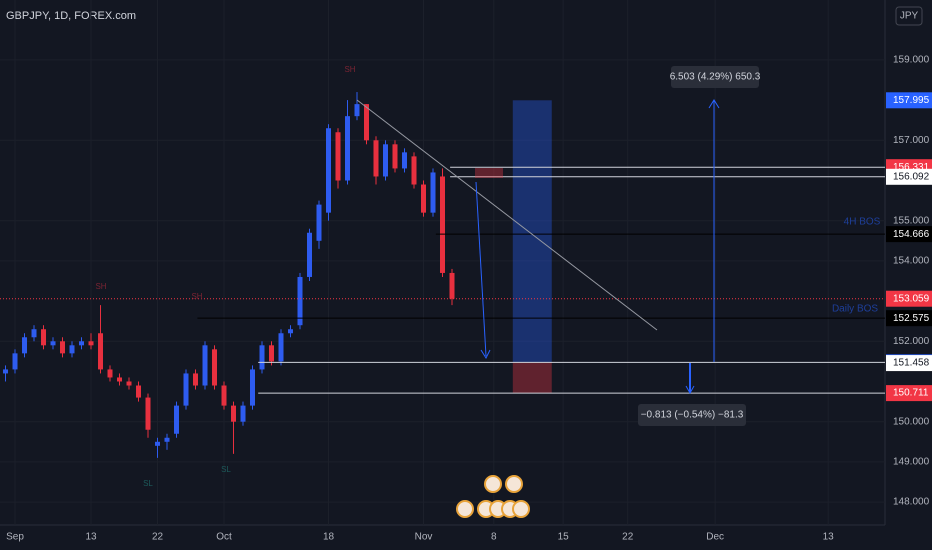  I want to click on trend-line, so click(507, 215).